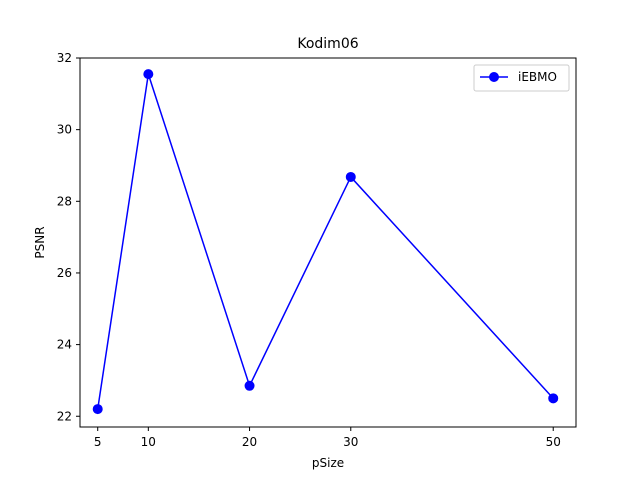 The image size is (640, 480). I want to click on x-axis-title: pSize, so click(328, 463).